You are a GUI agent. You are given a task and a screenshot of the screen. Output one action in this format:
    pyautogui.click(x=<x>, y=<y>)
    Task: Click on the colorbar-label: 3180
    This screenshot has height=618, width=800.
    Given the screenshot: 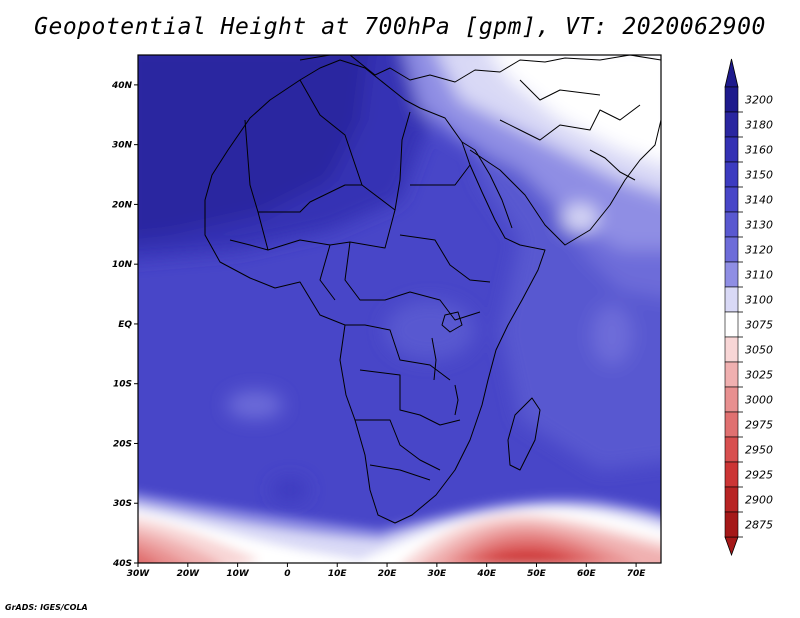 What is the action you would take?
    pyautogui.click(x=759, y=125)
    